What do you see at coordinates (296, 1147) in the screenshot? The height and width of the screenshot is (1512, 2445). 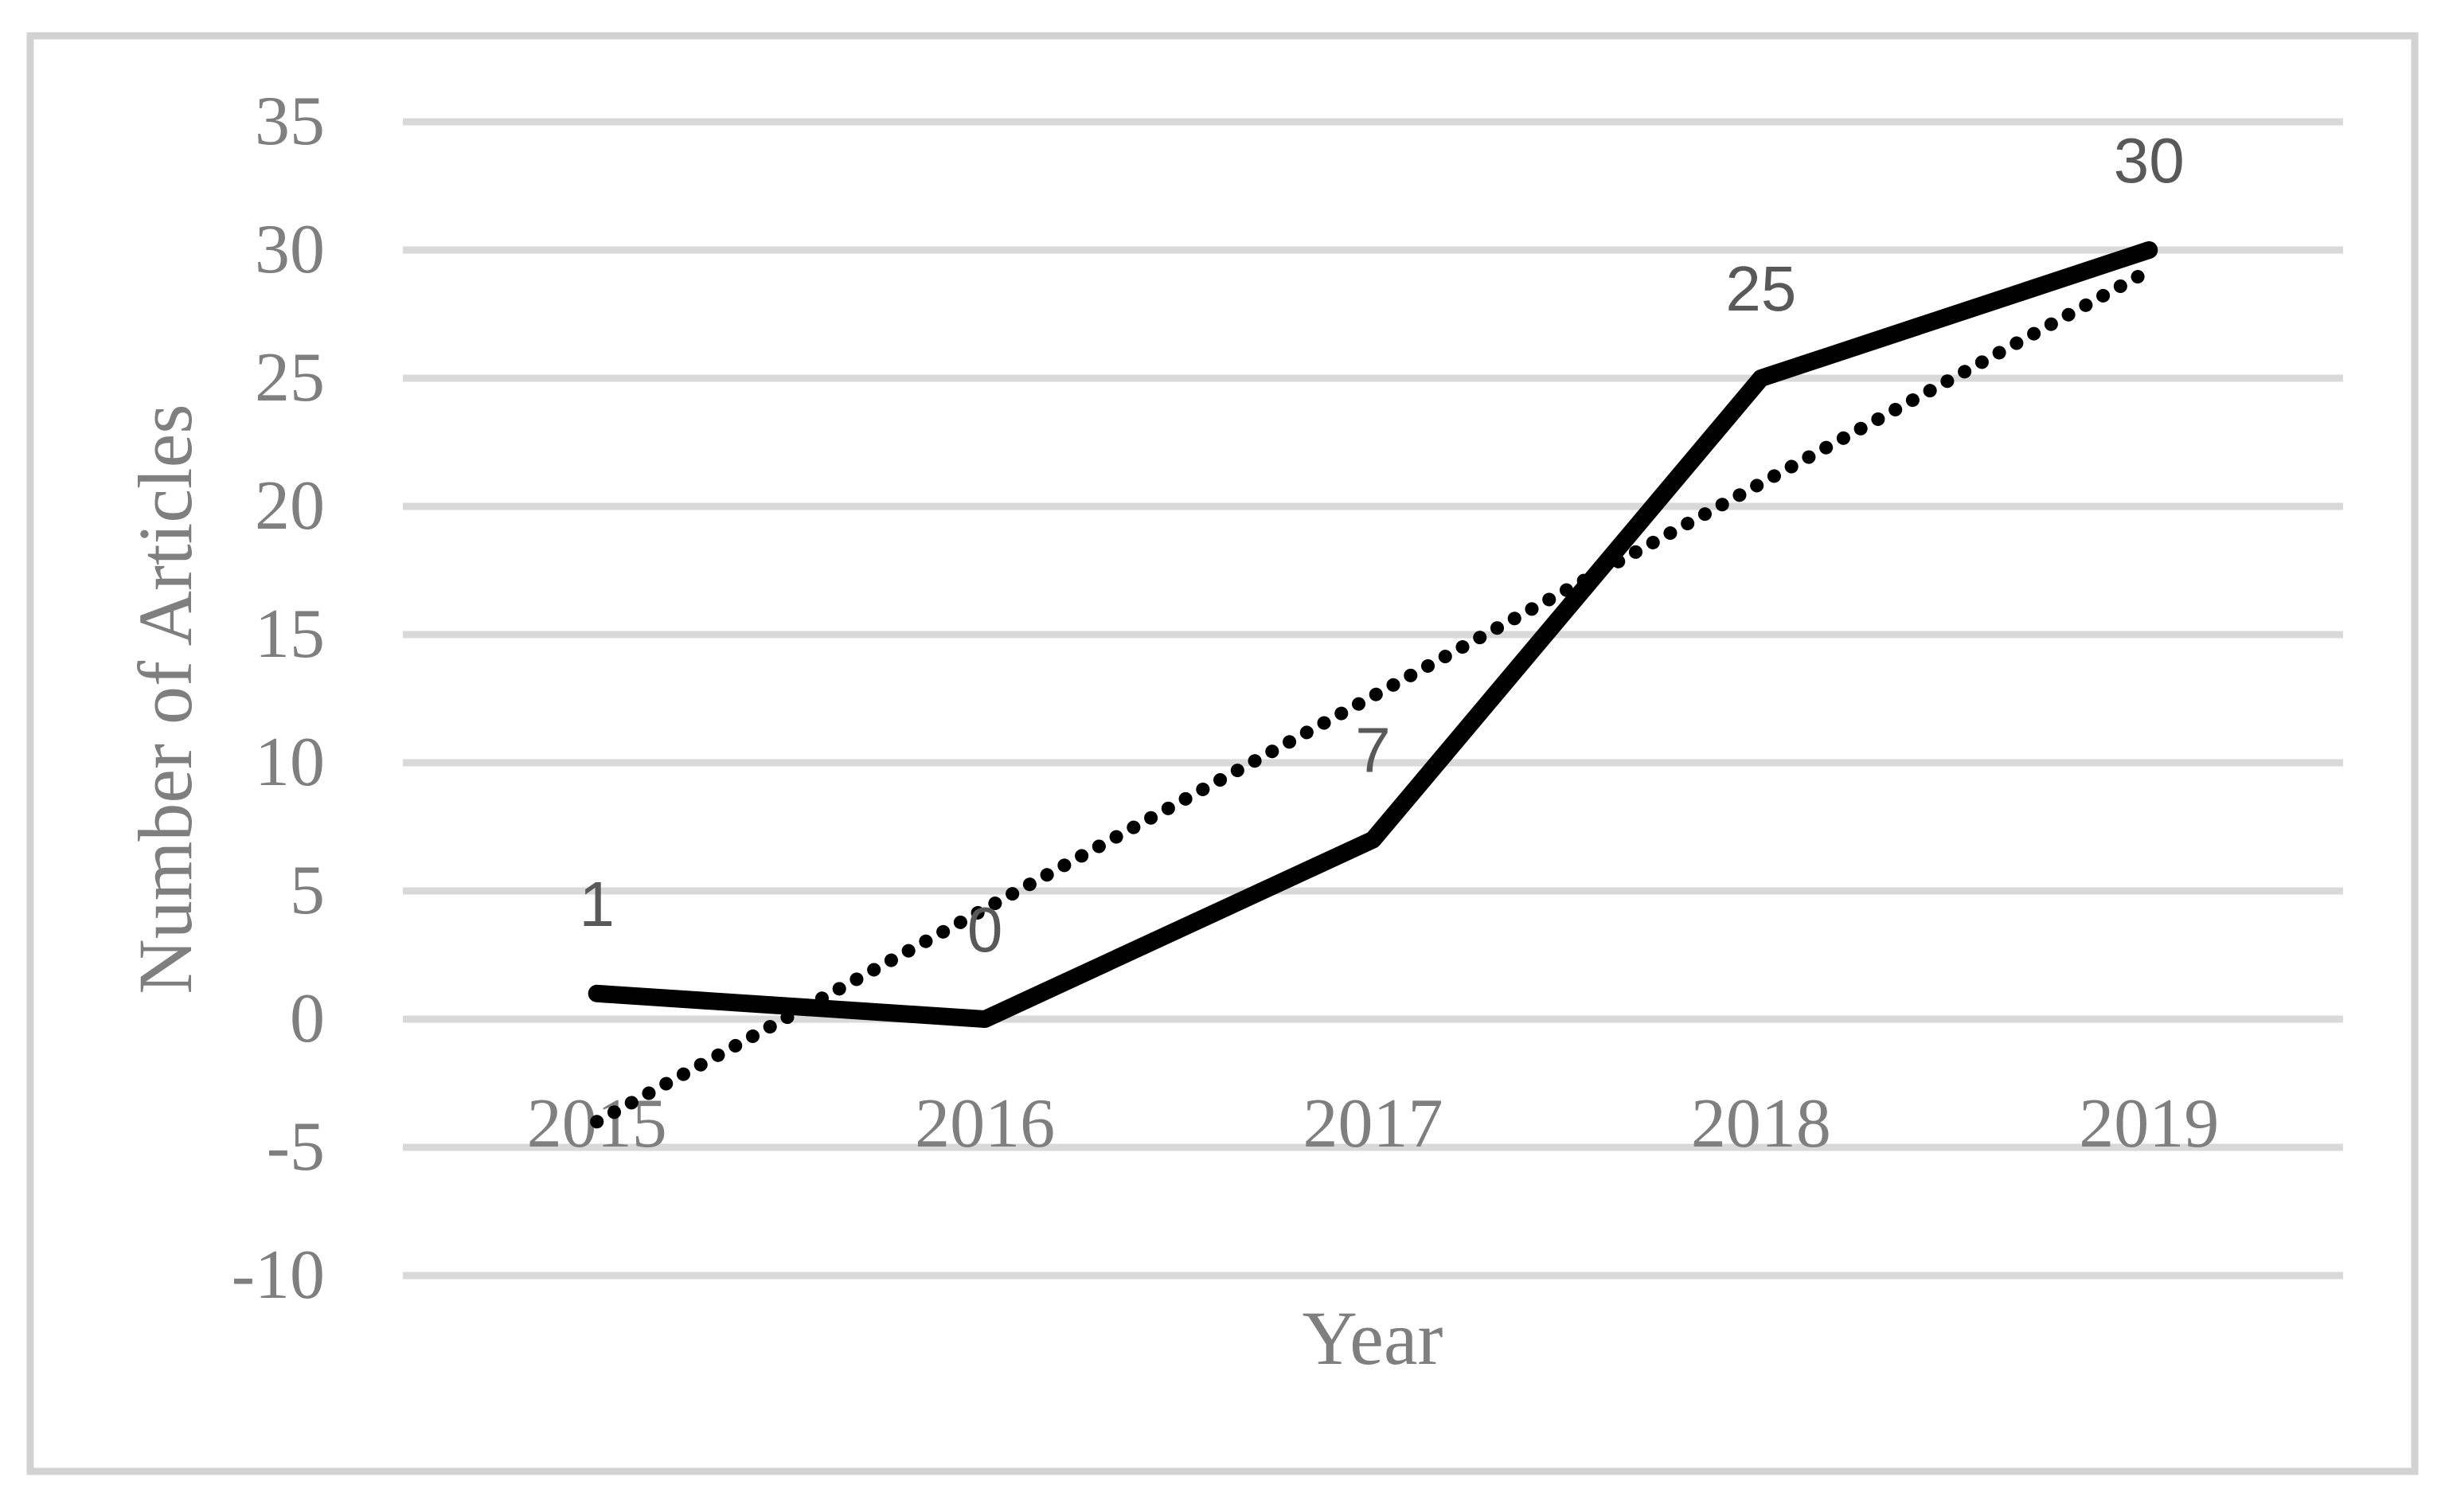 I see `y-tick-label--5: -5` at bounding box center [296, 1147].